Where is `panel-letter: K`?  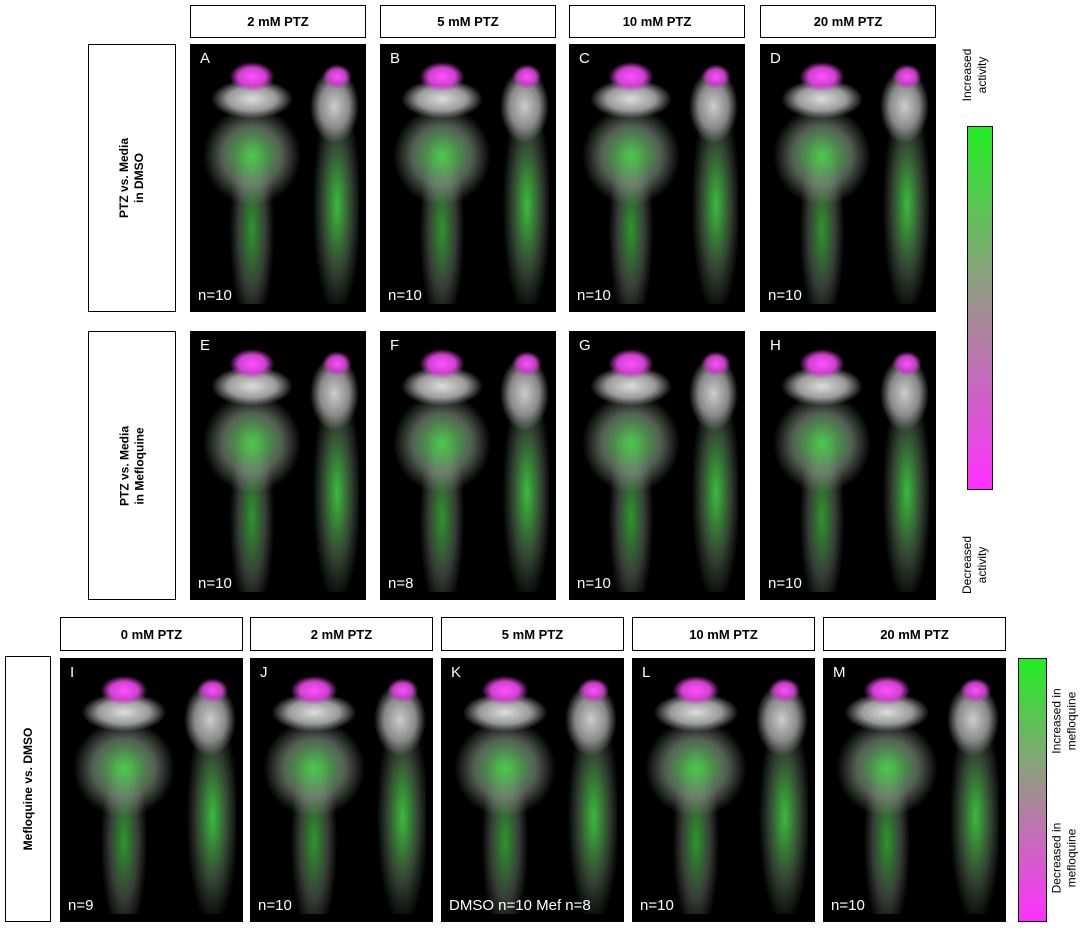
panel-letter: K is located at coordinates (456, 672).